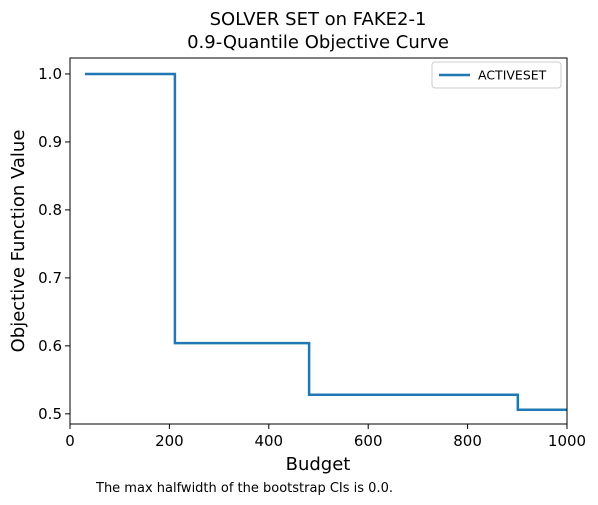 This screenshot has width=598, height=505. I want to click on x-tick-label: 200, so click(169, 441).